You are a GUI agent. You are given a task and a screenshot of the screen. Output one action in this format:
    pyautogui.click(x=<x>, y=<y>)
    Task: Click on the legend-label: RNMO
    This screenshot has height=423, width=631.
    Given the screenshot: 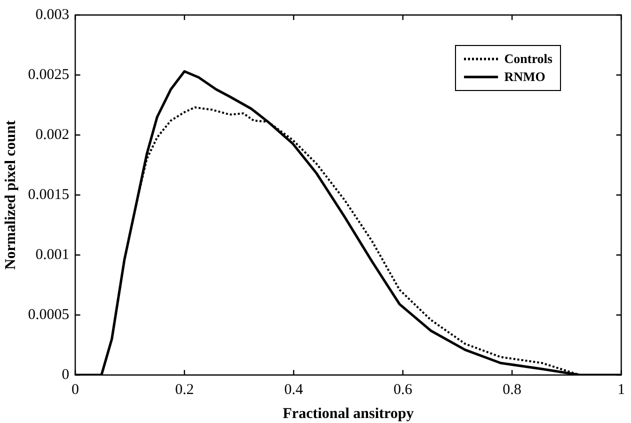 What is the action you would take?
    pyautogui.click(x=525, y=77)
    